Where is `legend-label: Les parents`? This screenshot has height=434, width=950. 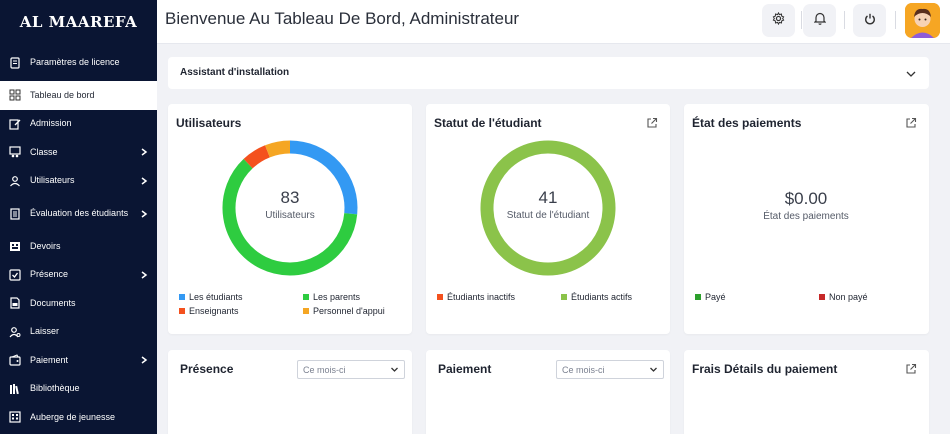 legend-label: Les parents is located at coordinates (337, 297).